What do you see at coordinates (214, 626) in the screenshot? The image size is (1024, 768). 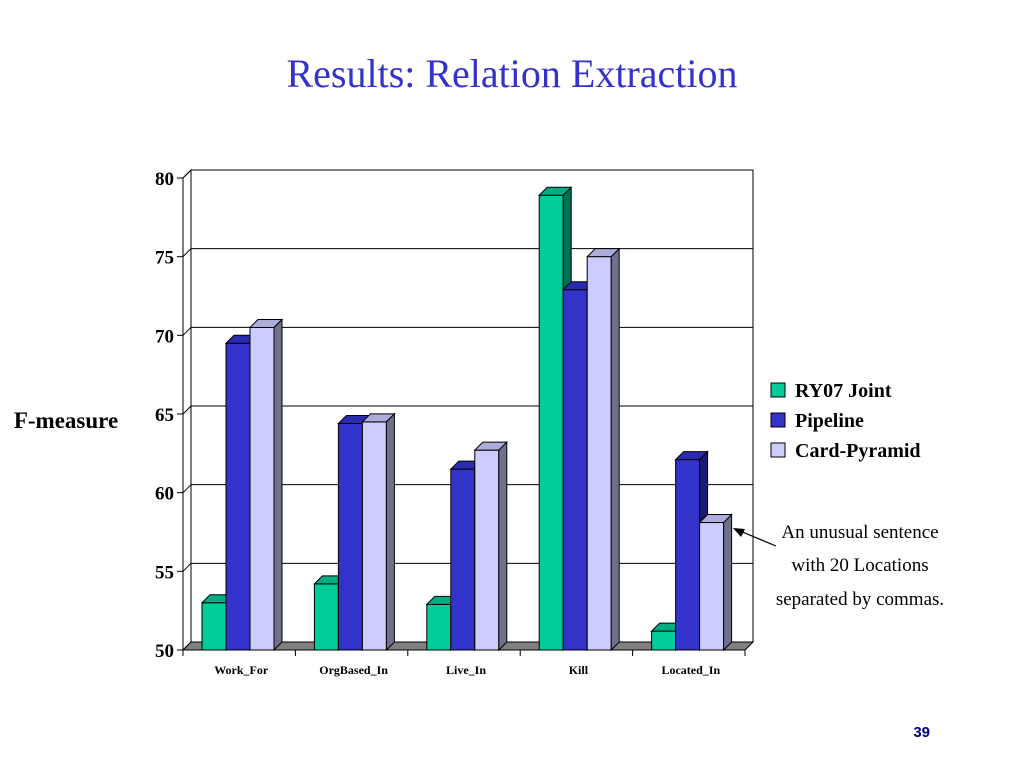 I see `bar-ry07-joint-work-for` at bounding box center [214, 626].